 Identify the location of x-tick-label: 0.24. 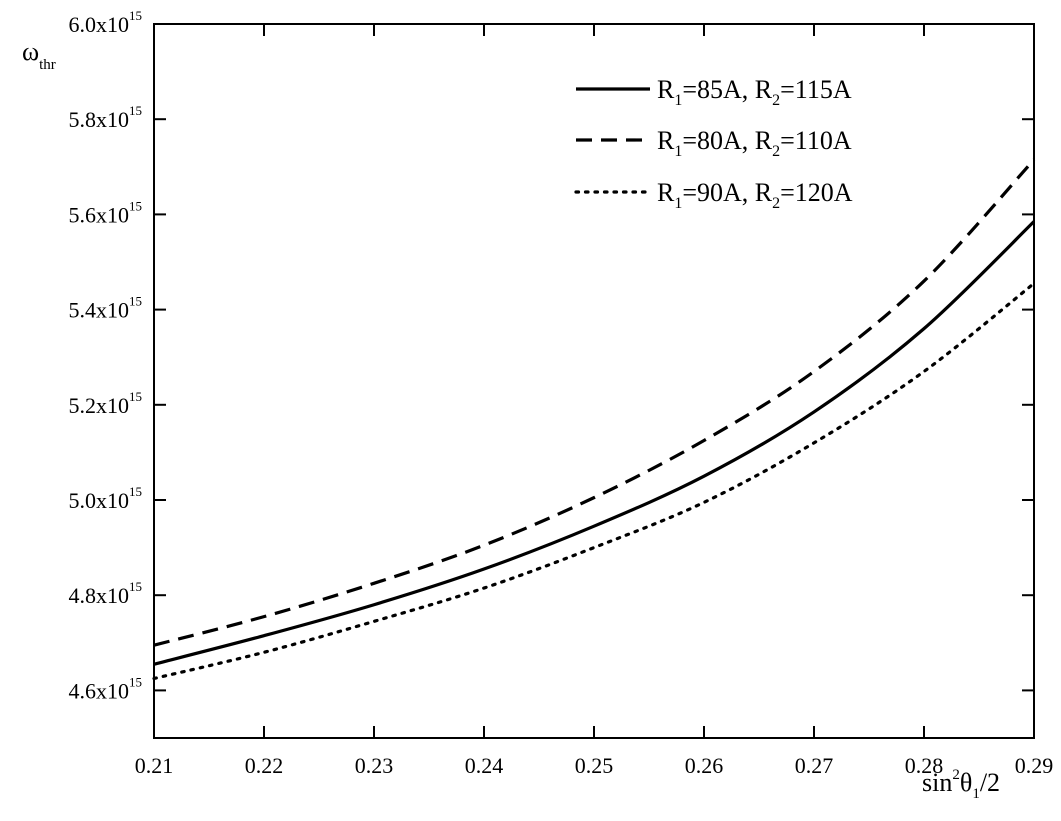
(484, 765).